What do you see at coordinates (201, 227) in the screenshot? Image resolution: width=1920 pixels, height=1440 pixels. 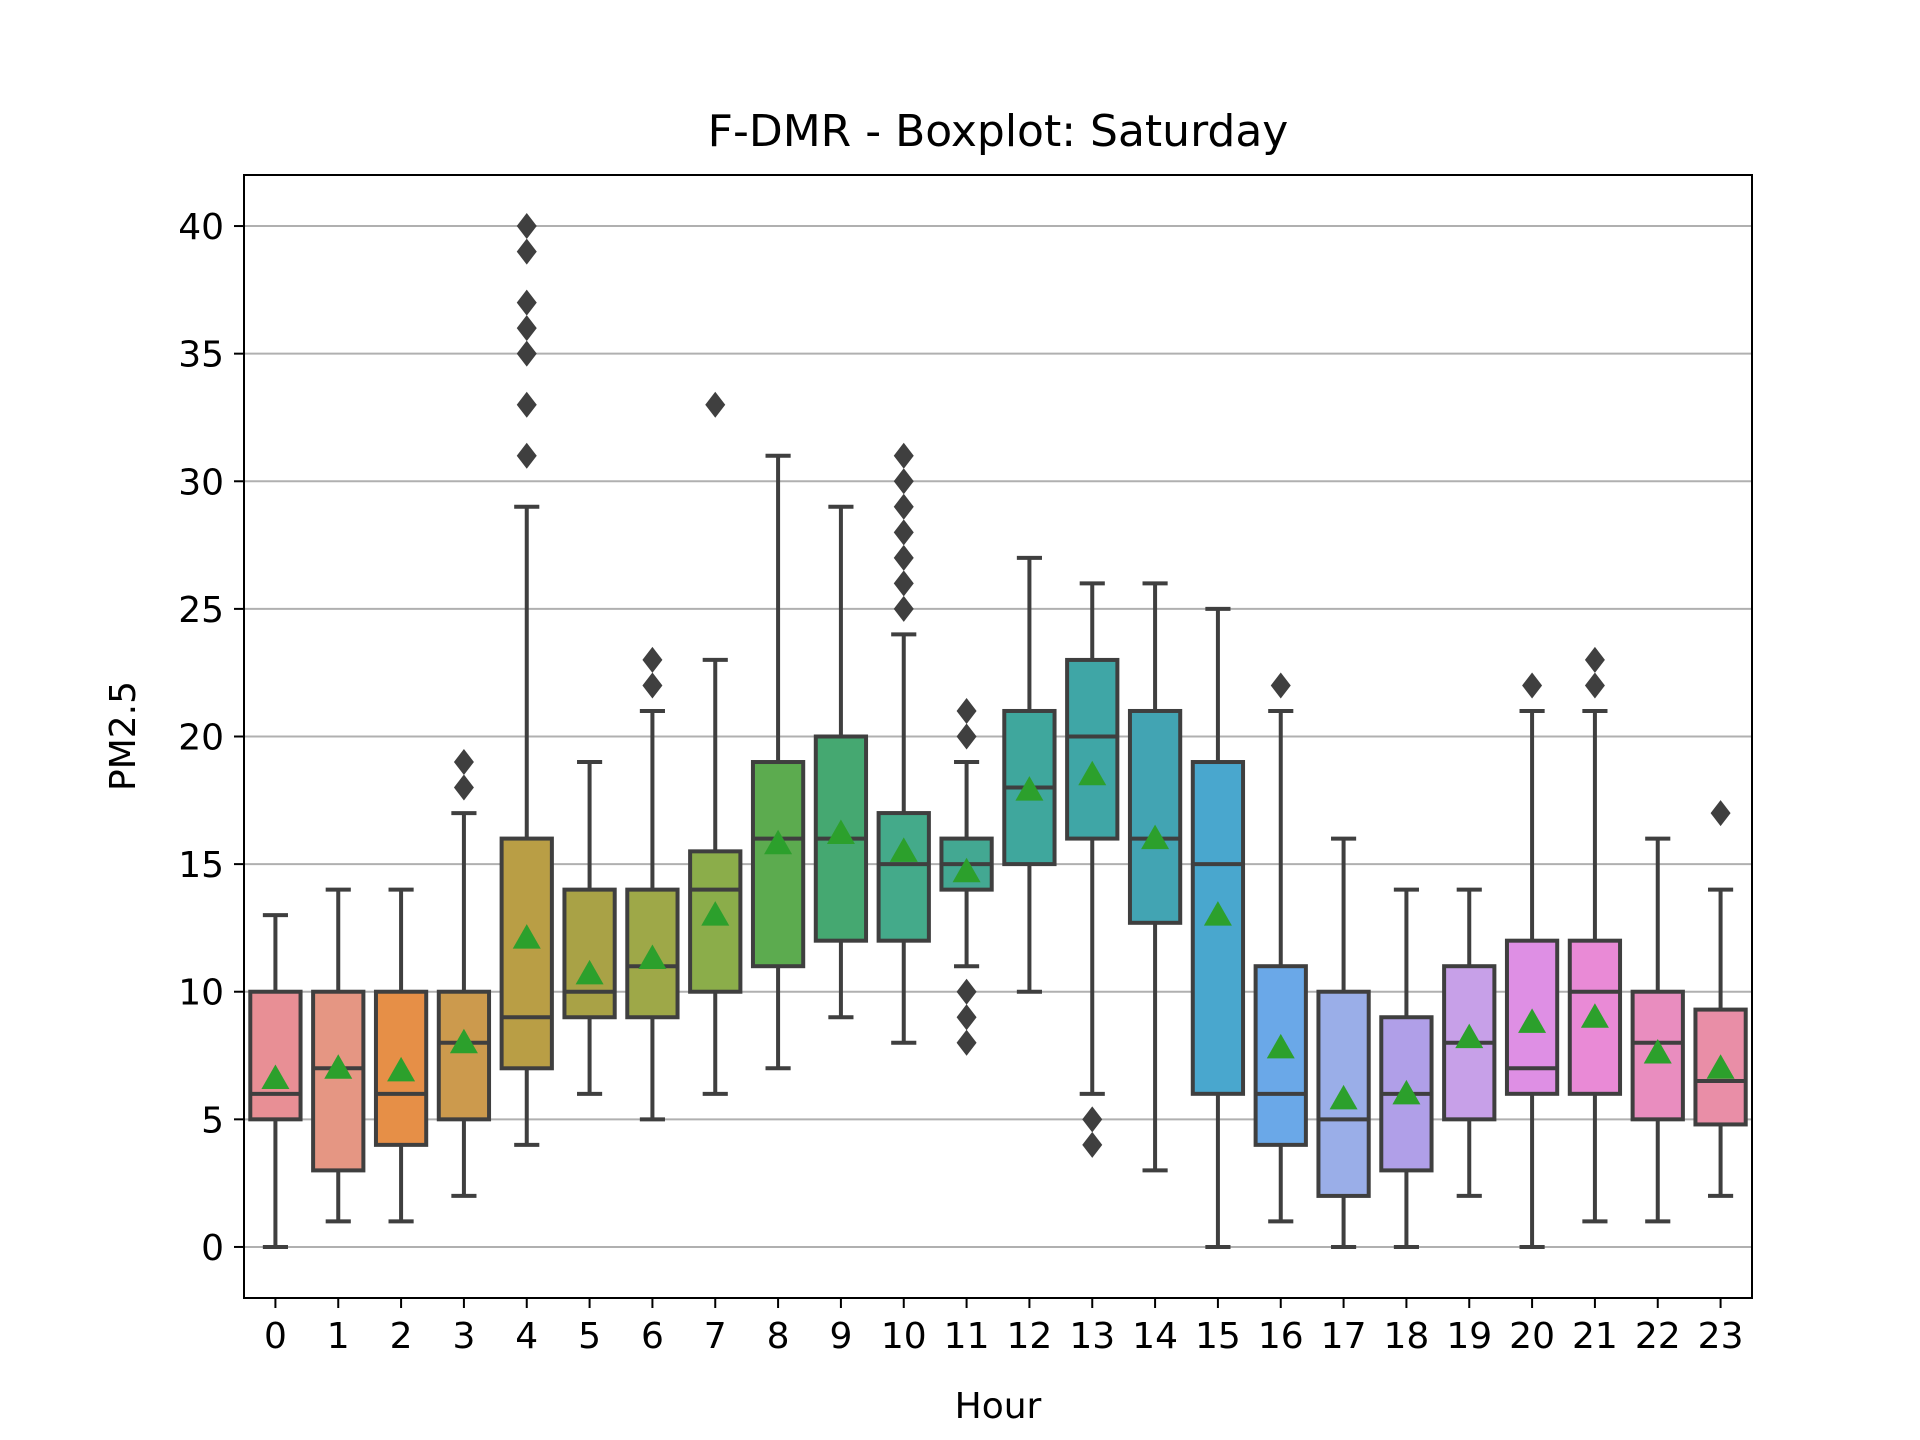 I see `y-tick-label: 40` at bounding box center [201, 227].